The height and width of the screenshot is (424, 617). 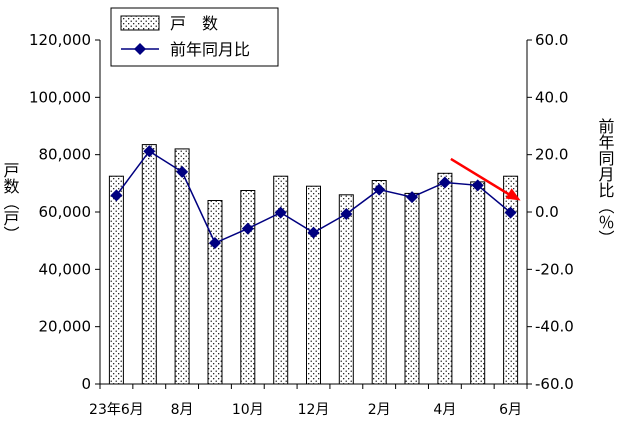 What do you see at coordinates (60, 97) in the screenshot?
I see `y-tick-label: 100,000` at bounding box center [60, 97].